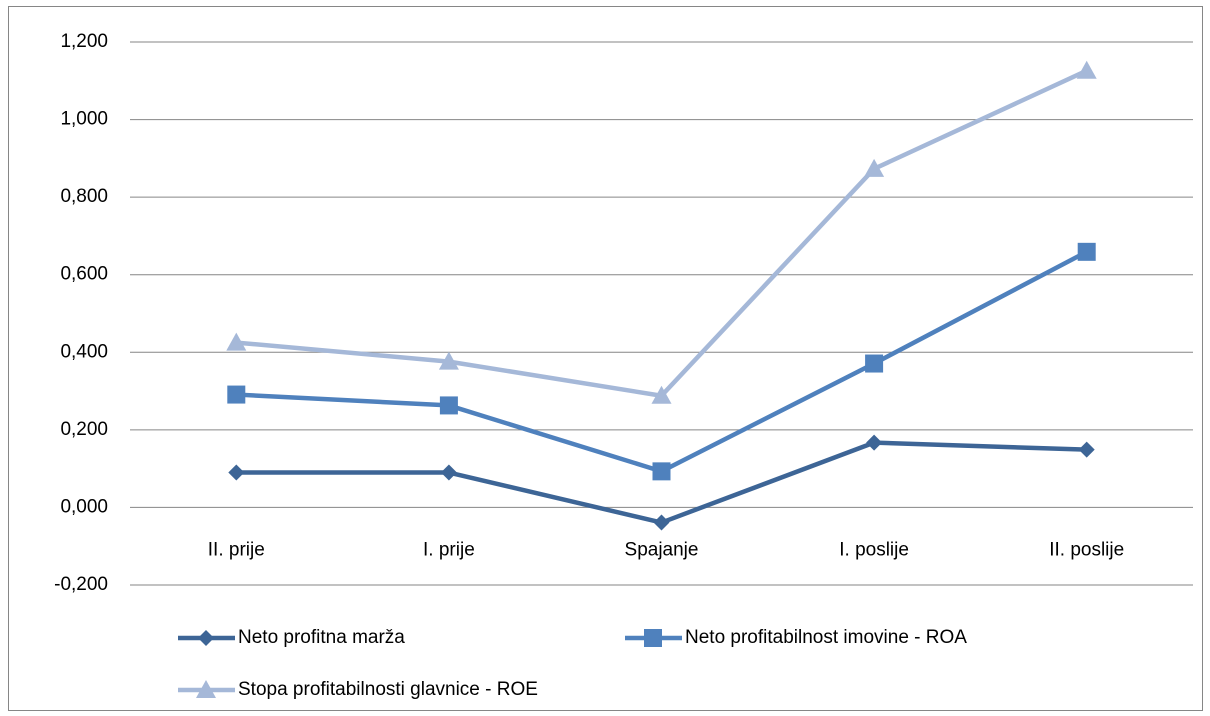 The height and width of the screenshot is (716, 1210). I want to click on y-tick-label: 0,000, so click(84, 506).